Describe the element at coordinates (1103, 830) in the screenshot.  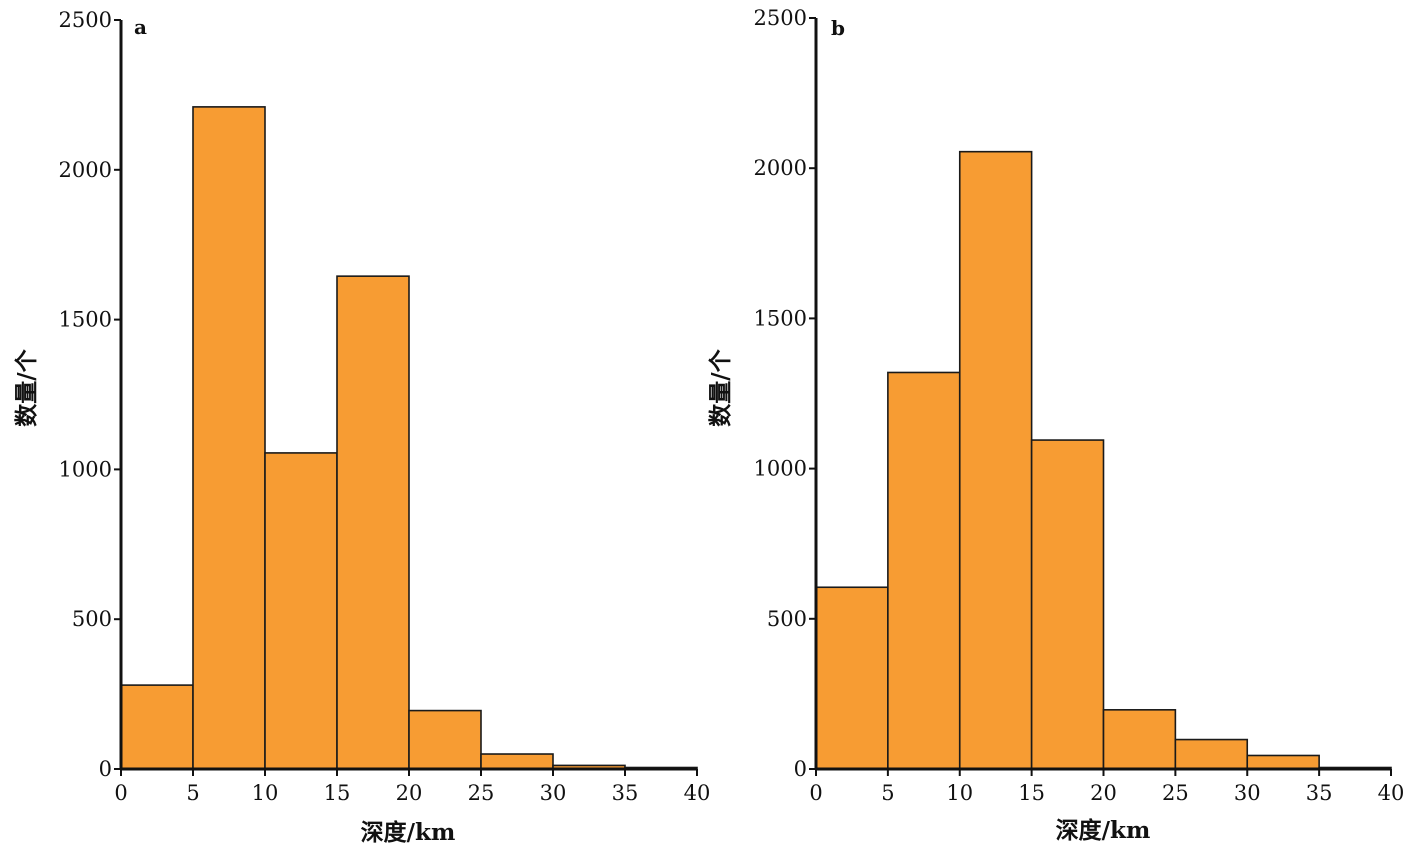
I see `panel-b-x-axis-label: 深度/km` at that location.